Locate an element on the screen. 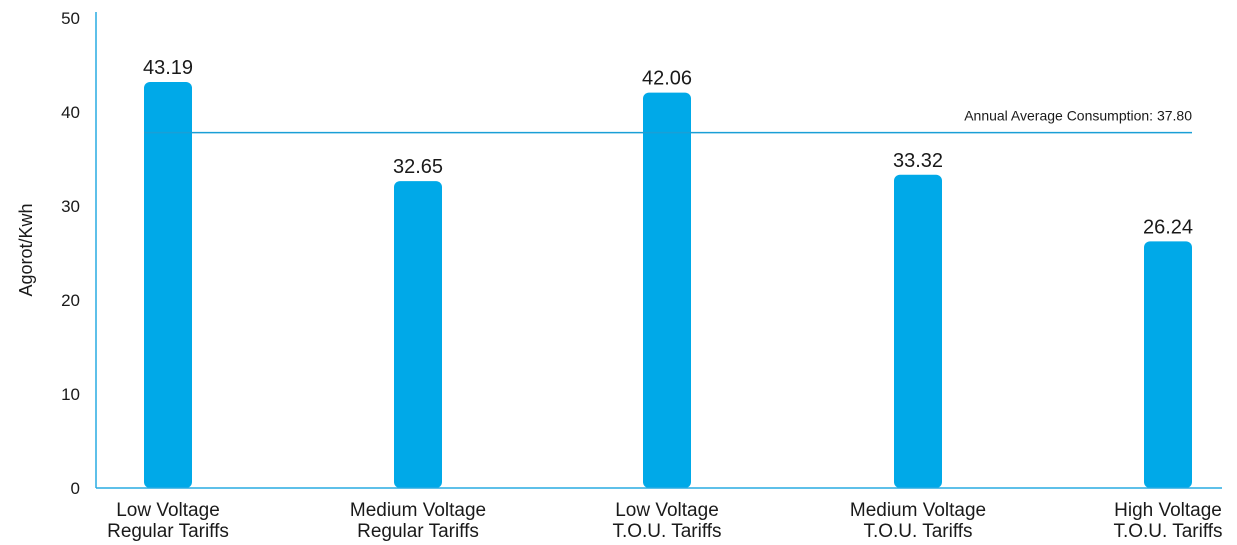 This screenshot has height=545, width=1237. value-label: 26.24 is located at coordinates (1168, 227).